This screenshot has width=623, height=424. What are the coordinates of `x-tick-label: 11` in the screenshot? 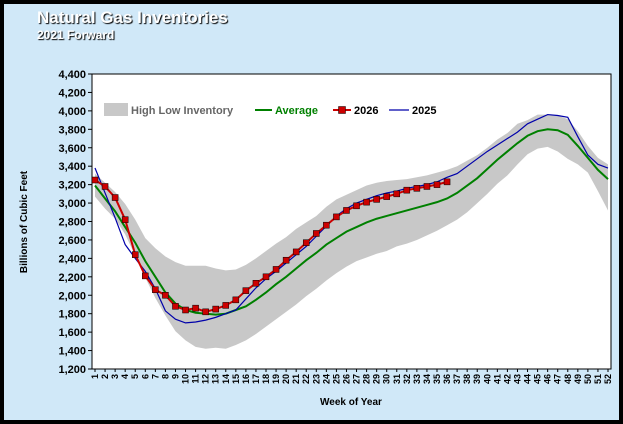 It's located at (196, 379).